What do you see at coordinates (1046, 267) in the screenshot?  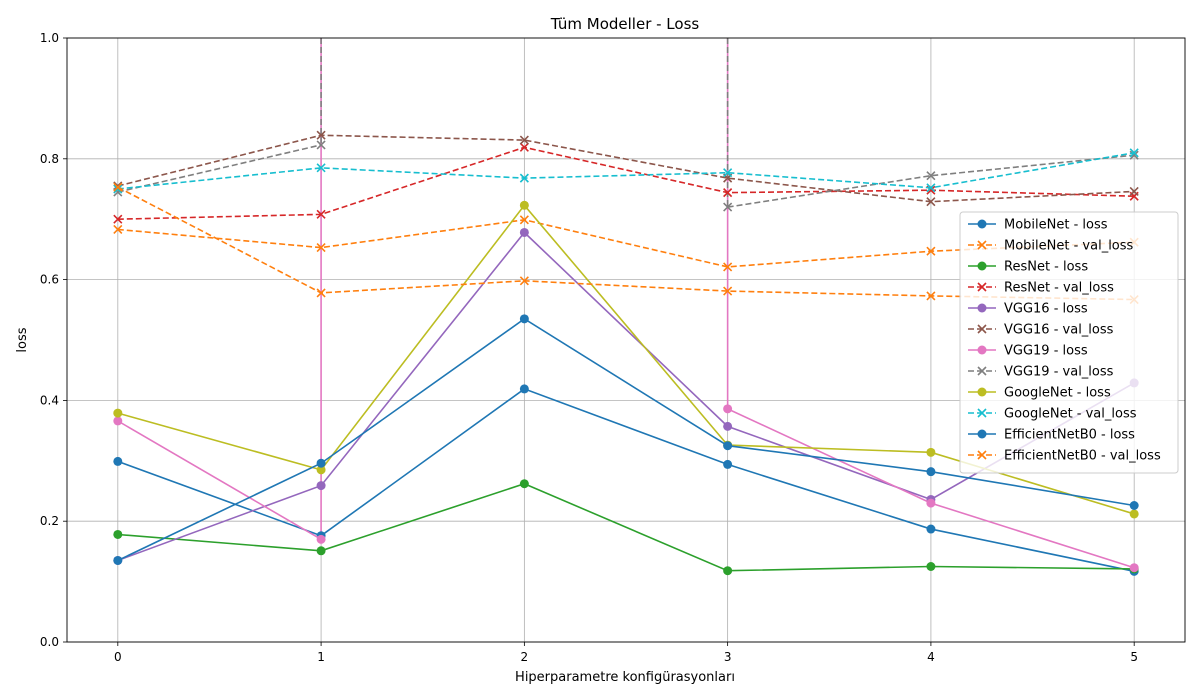 I see `legend-label: ResNet - loss` at bounding box center [1046, 267].